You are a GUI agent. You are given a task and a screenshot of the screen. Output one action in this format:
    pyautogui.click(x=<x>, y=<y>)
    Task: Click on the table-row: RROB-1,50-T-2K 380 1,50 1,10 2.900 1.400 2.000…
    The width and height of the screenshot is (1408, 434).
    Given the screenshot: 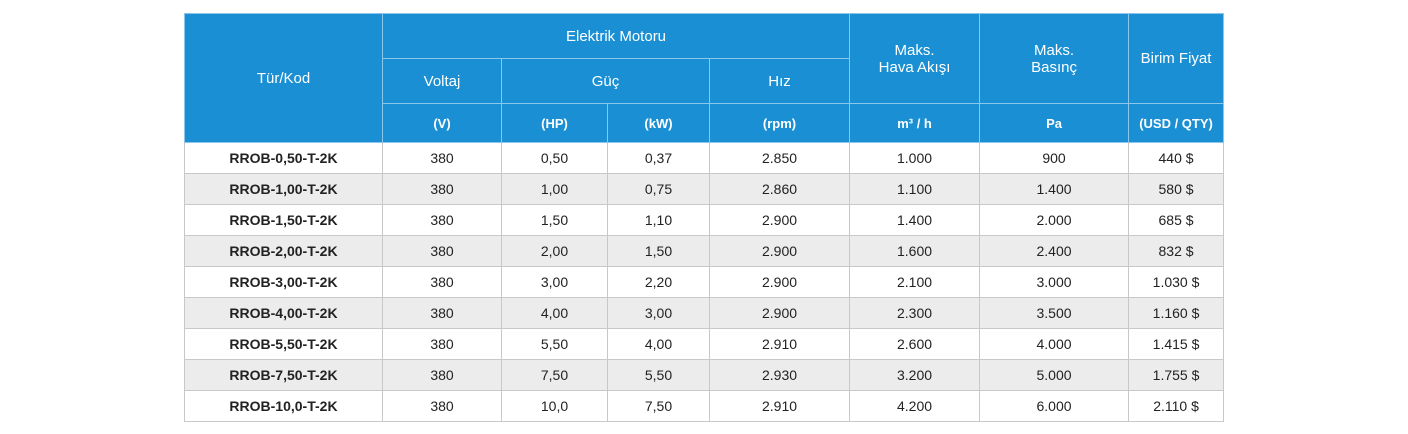 What is the action you would take?
    pyautogui.click(x=704, y=220)
    